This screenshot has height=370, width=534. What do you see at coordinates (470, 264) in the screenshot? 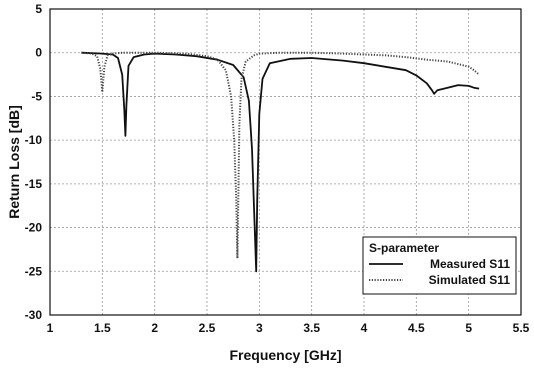
I see `legend-label-measured: Measured S11` at bounding box center [470, 264].